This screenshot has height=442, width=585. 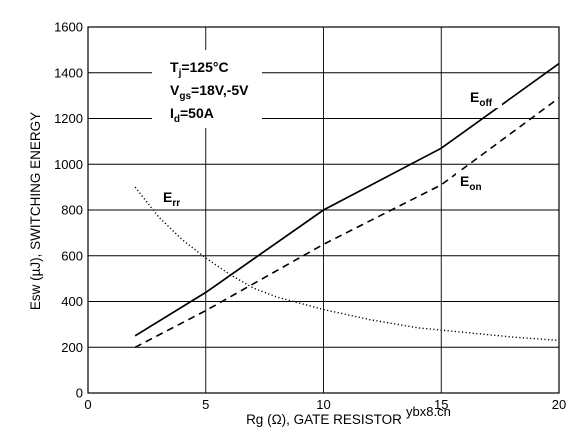 I want to click on condition-id: Id=50A, so click(x=192, y=115).